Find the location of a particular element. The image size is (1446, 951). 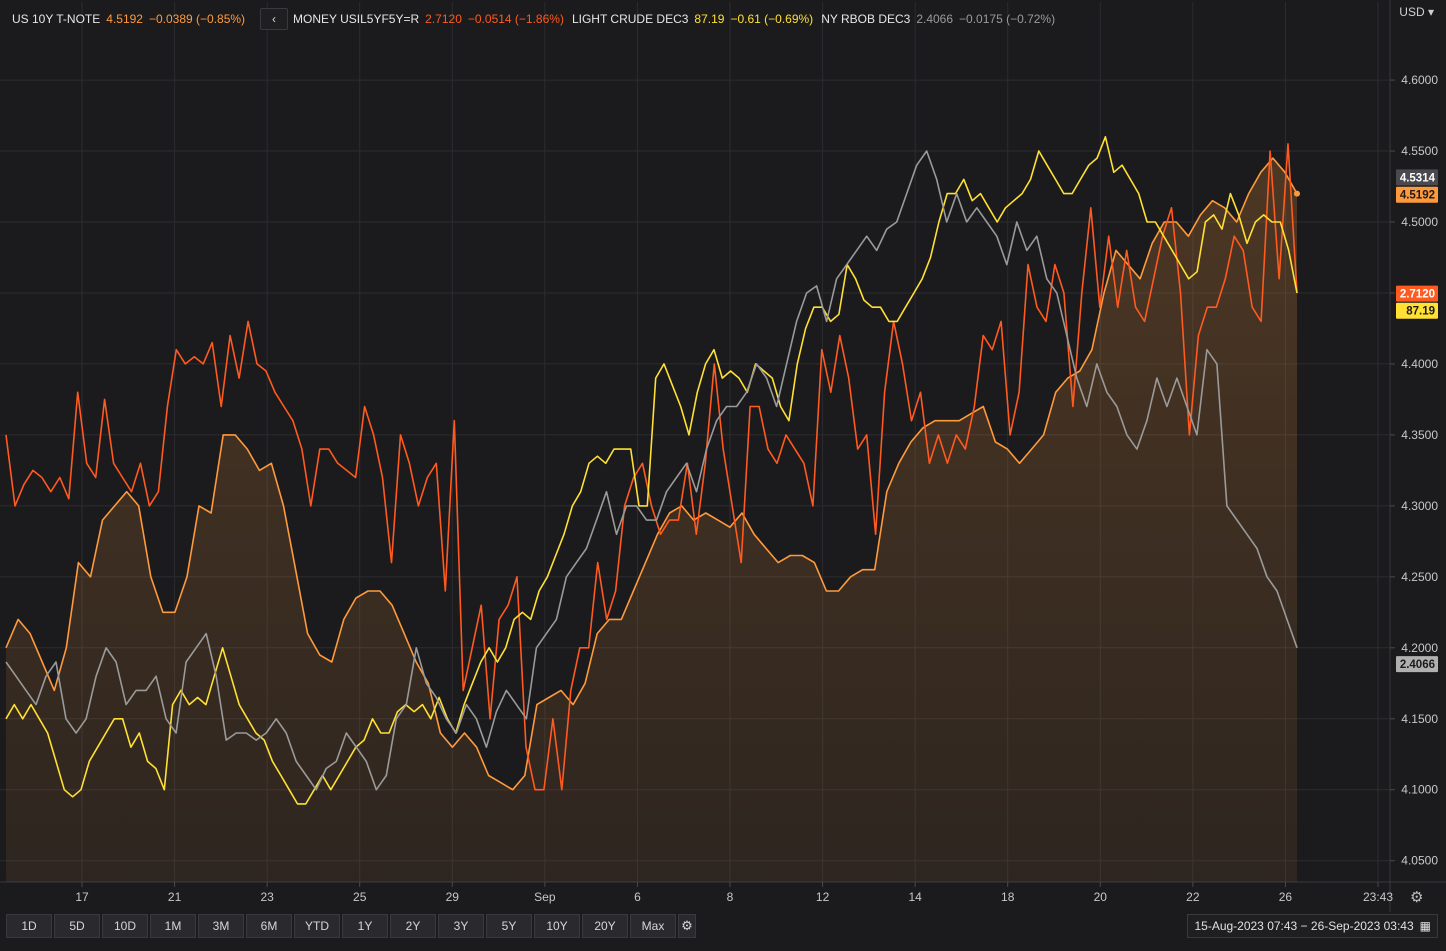

y-tick-label: 4.2500 is located at coordinates (1419, 577).